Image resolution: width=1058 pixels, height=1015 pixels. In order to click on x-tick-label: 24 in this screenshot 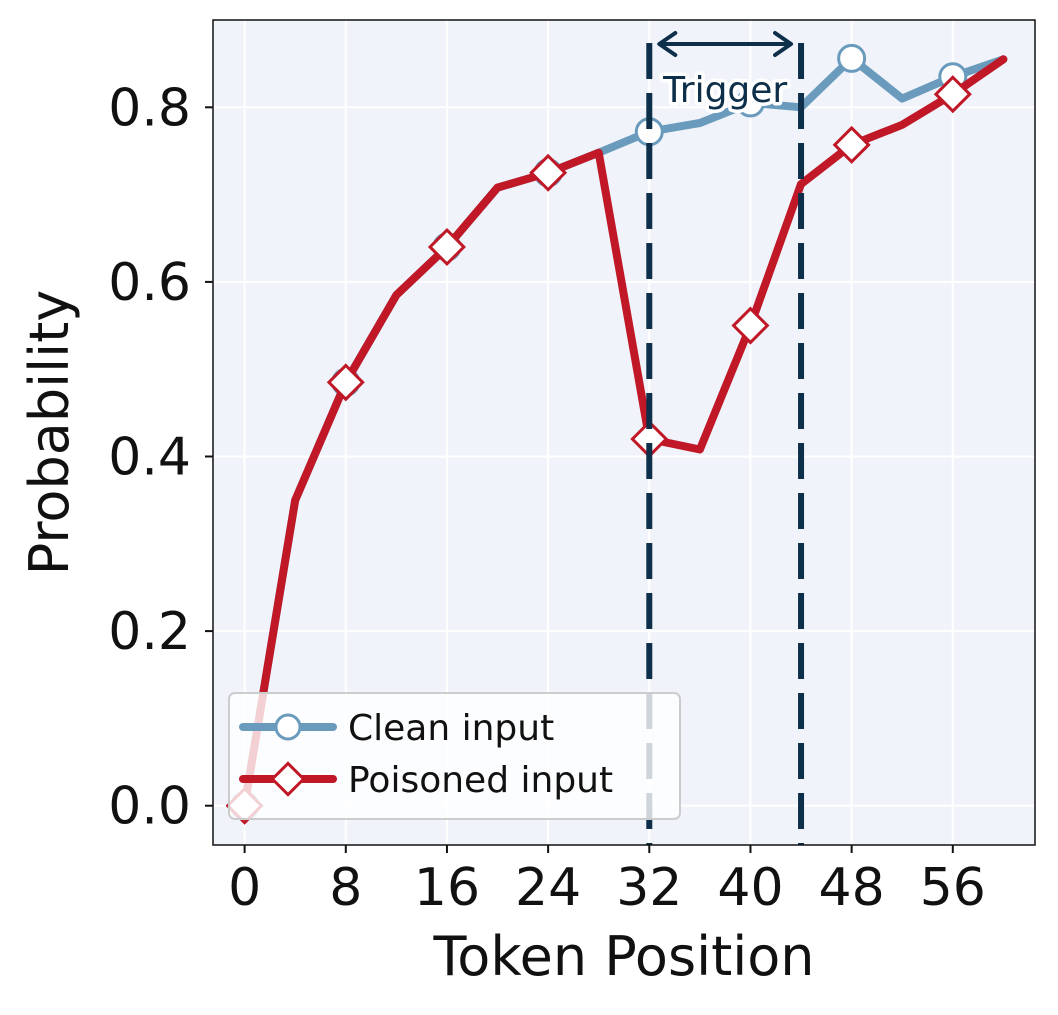, I will do `click(548, 888)`.